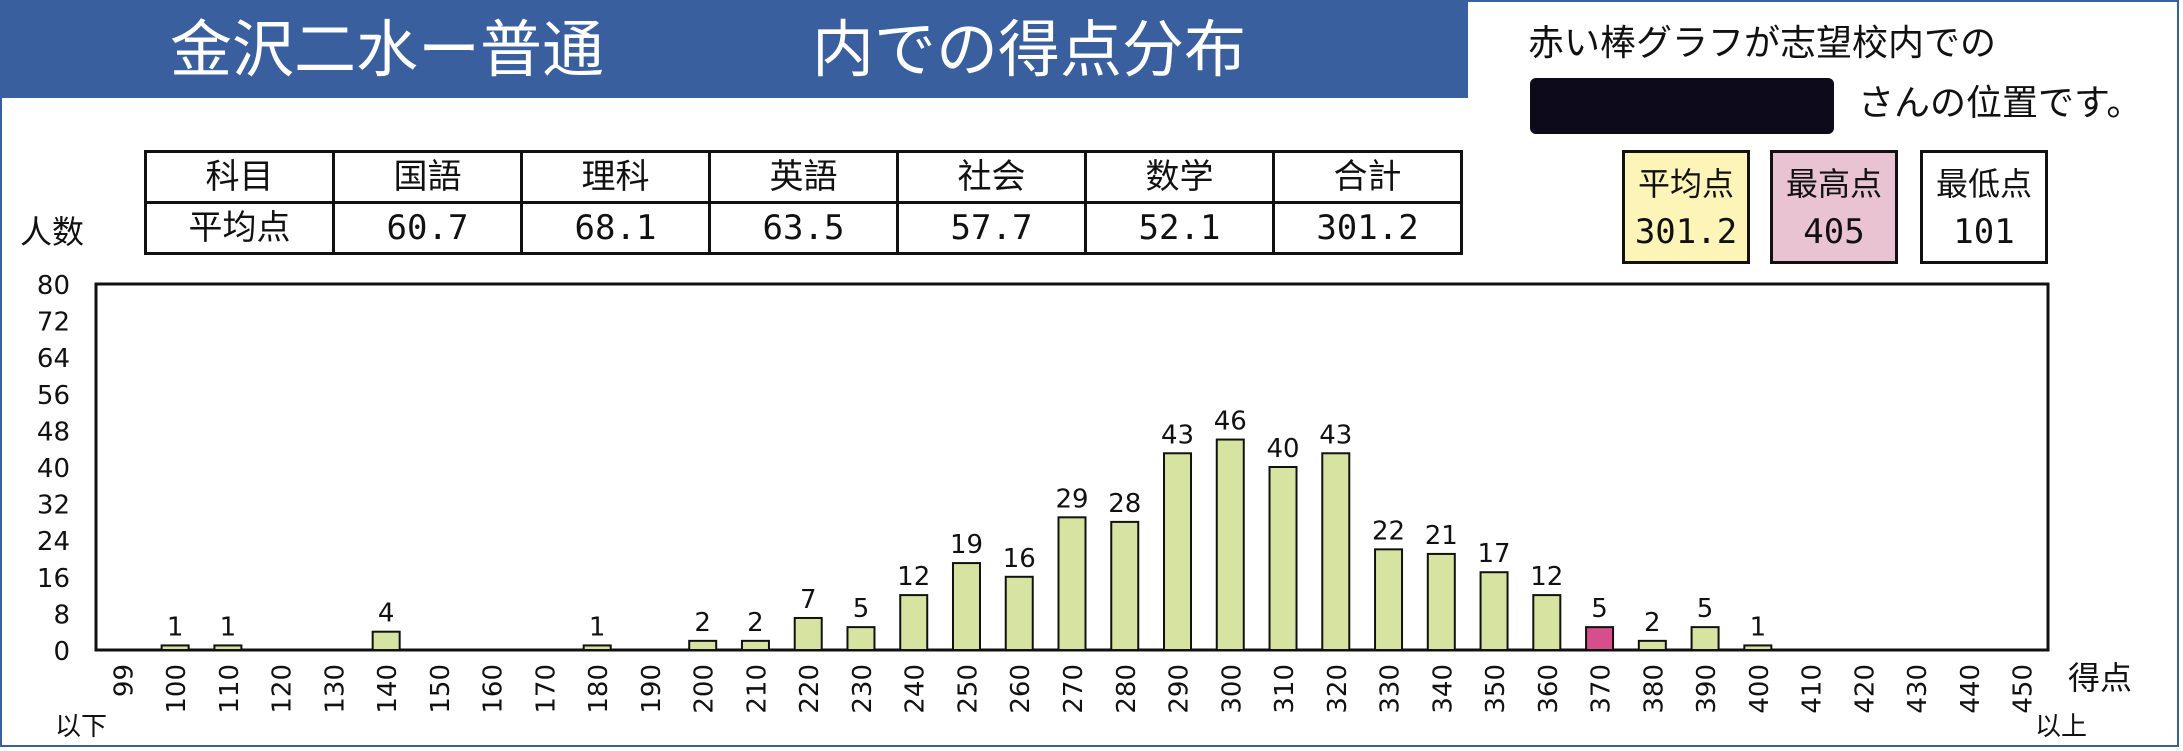 The height and width of the screenshot is (751, 2183). What do you see at coordinates (239, 228) in the screenshot?
I see `table-row-label: 平均点` at bounding box center [239, 228].